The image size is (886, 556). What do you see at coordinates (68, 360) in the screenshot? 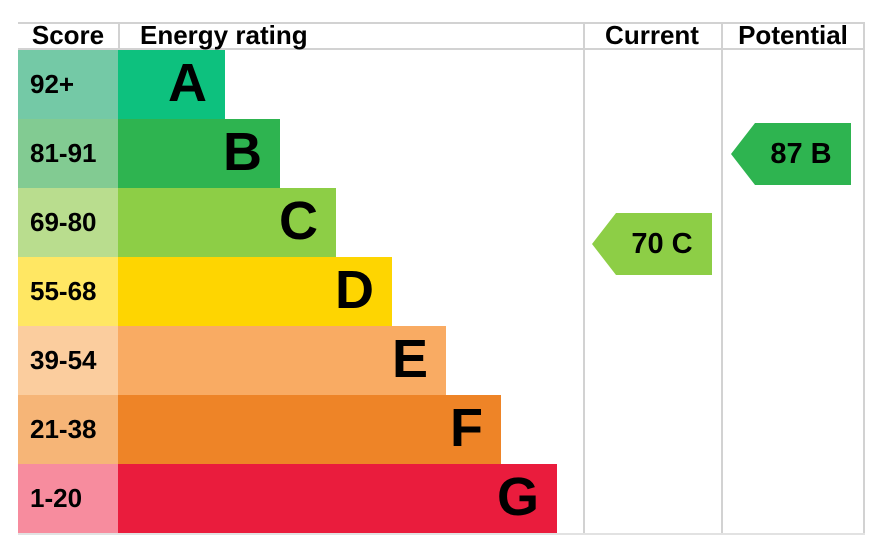
I see `score-range-e: 39-54` at bounding box center [68, 360].